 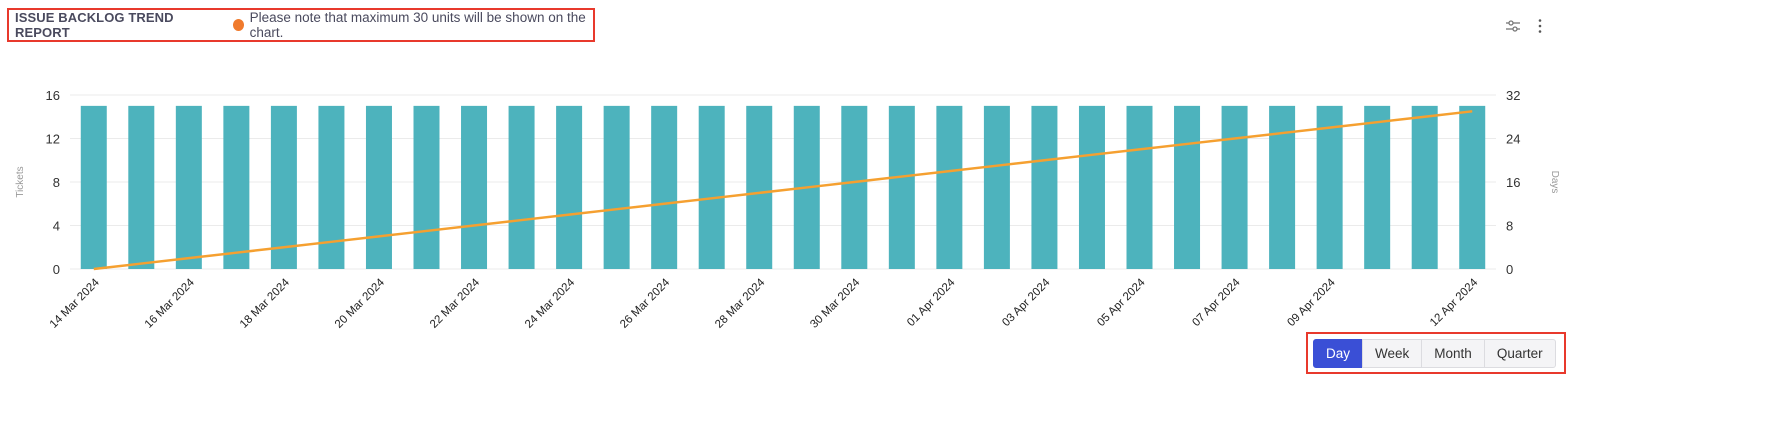 What do you see at coordinates (20, 181) in the screenshot?
I see `y-axis-label: Tickets` at bounding box center [20, 181].